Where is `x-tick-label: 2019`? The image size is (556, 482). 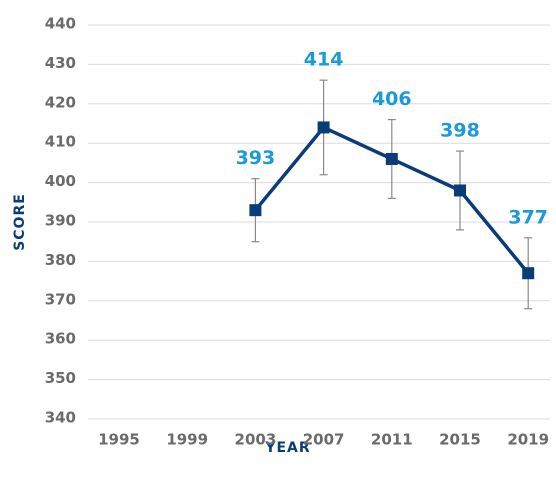 x-tick-label: 2019 is located at coordinates (528, 440).